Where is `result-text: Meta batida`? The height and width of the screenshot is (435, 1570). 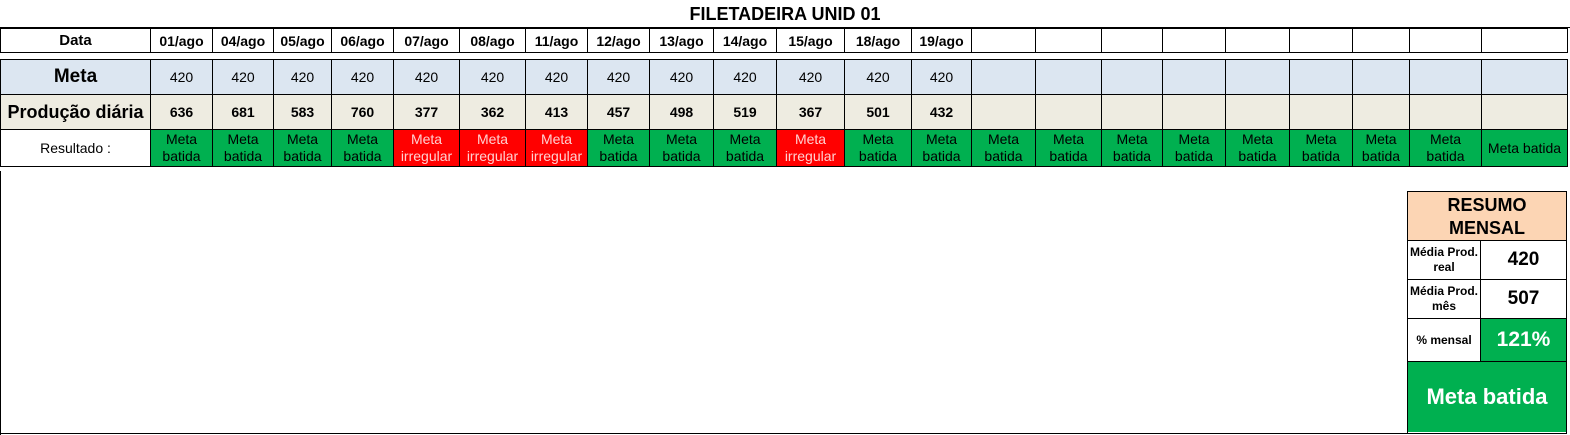 result-text: Meta batida is located at coordinates (681, 147).